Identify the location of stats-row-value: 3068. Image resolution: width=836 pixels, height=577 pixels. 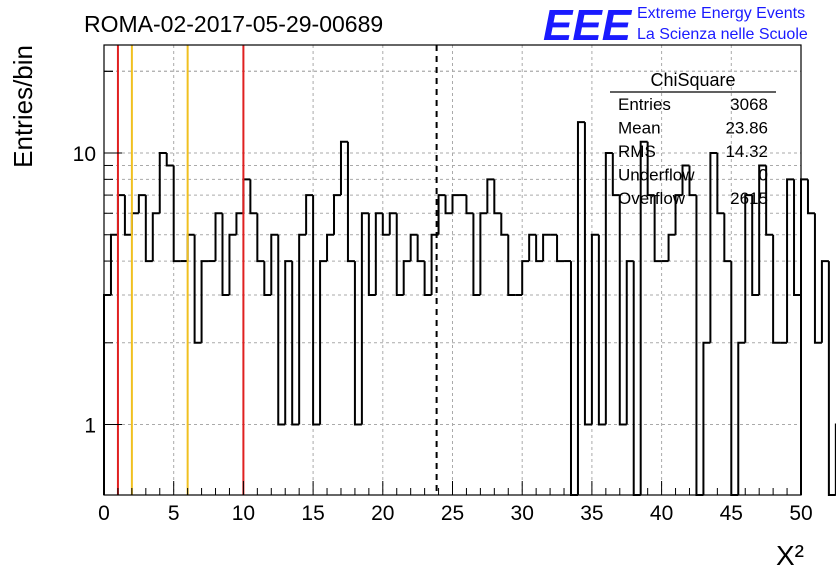
(749, 104).